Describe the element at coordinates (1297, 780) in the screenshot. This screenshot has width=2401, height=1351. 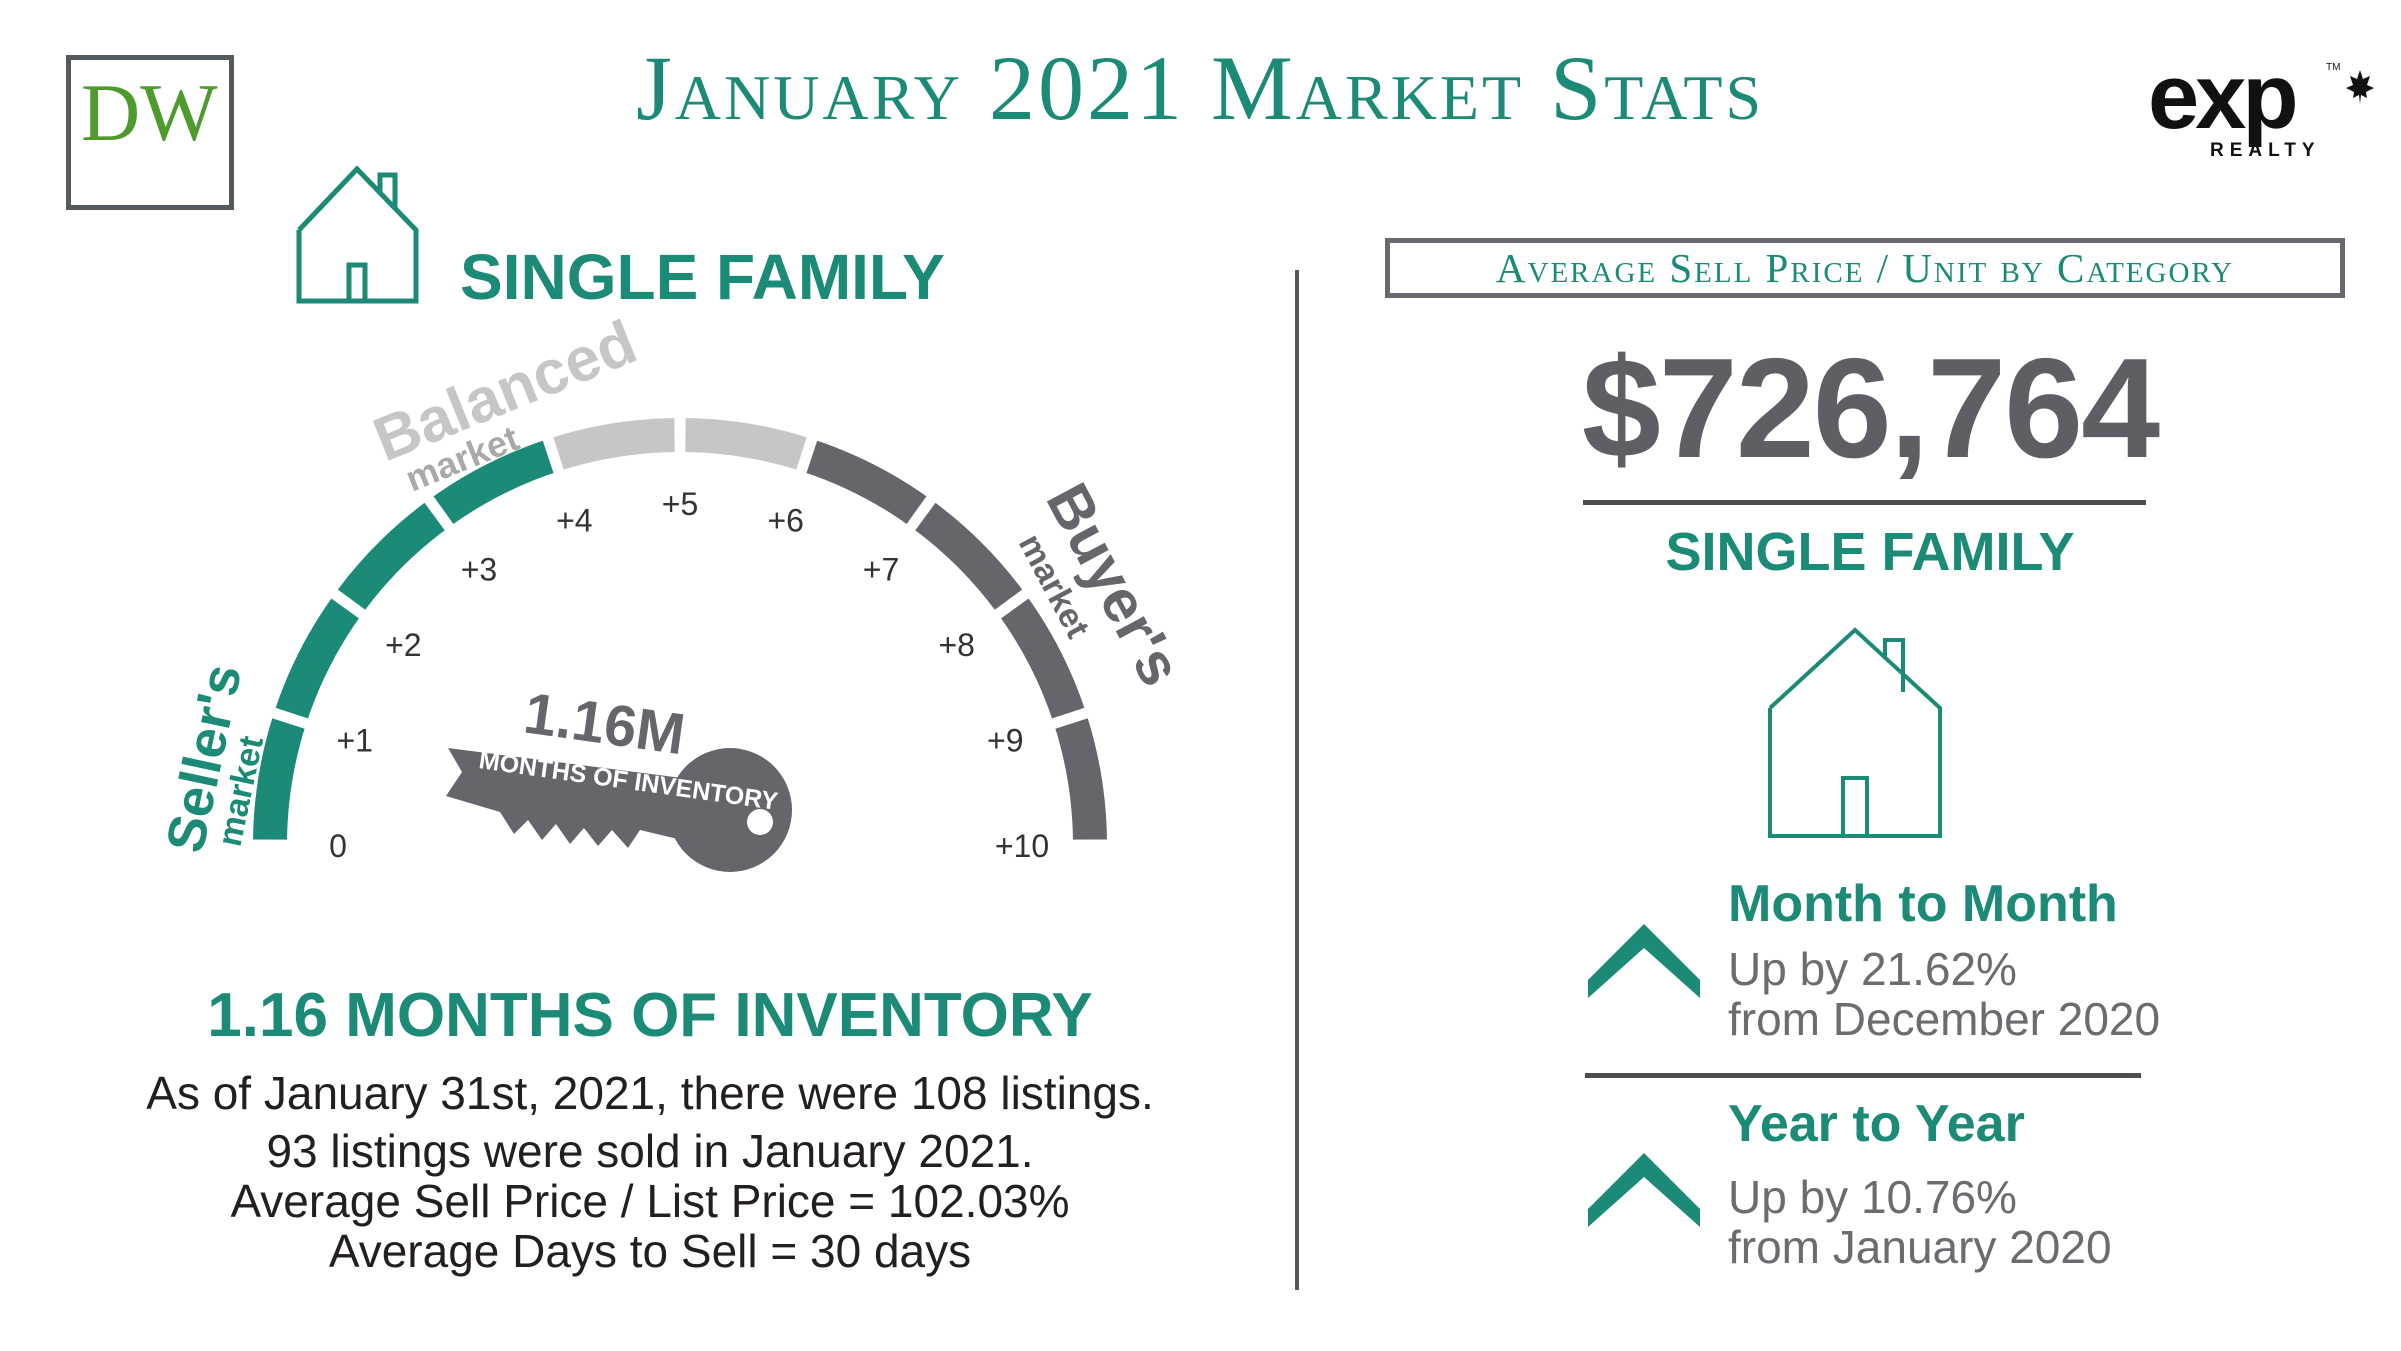
I see `vertical-divider` at that location.